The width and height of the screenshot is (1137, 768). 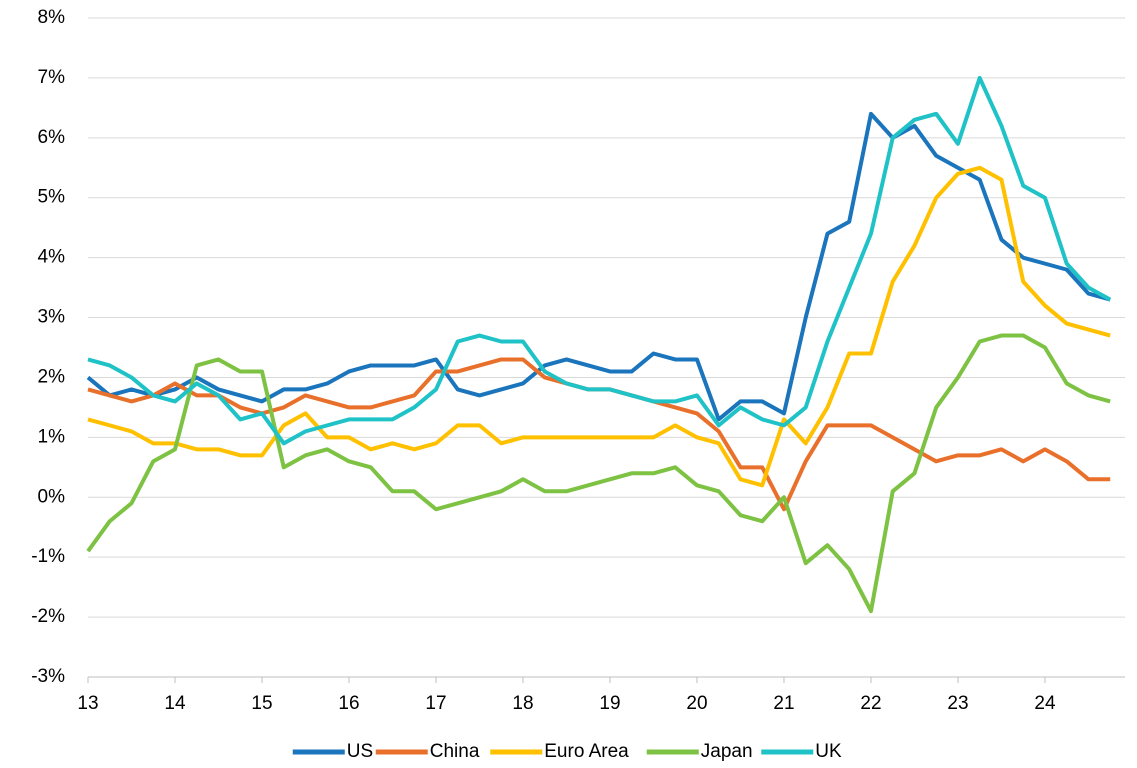 What do you see at coordinates (435, 703) in the screenshot?
I see `x-tick-label: 17` at bounding box center [435, 703].